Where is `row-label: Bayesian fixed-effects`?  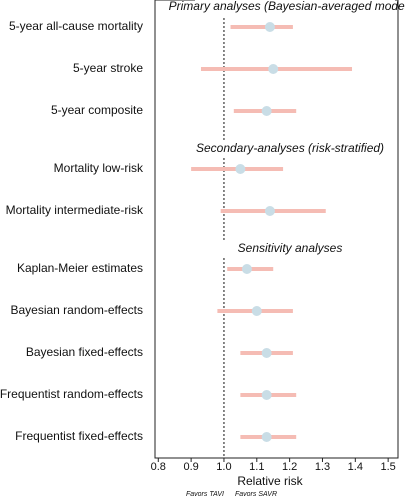 row-label: Bayesian fixed-effects is located at coordinates (84, 352).